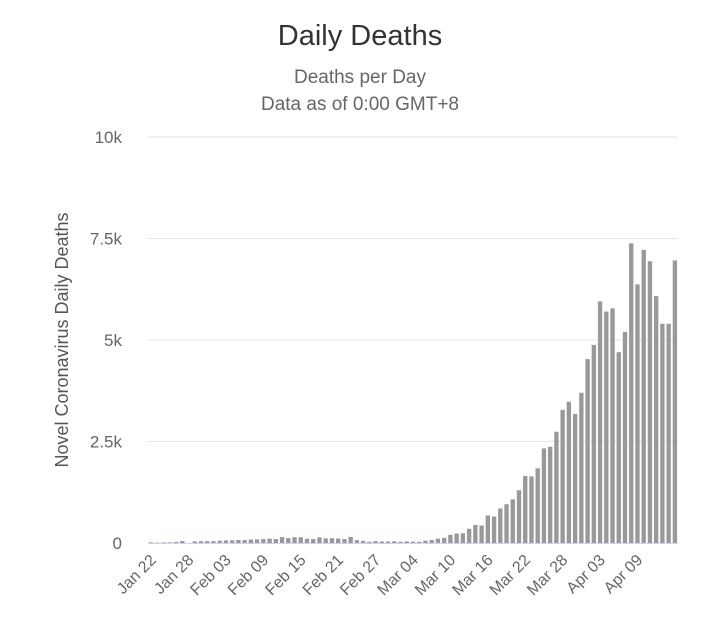  Describe the element at coordinates (106, 442) in the screenshot. I see `y-tick-label: 2.5k` at that location.